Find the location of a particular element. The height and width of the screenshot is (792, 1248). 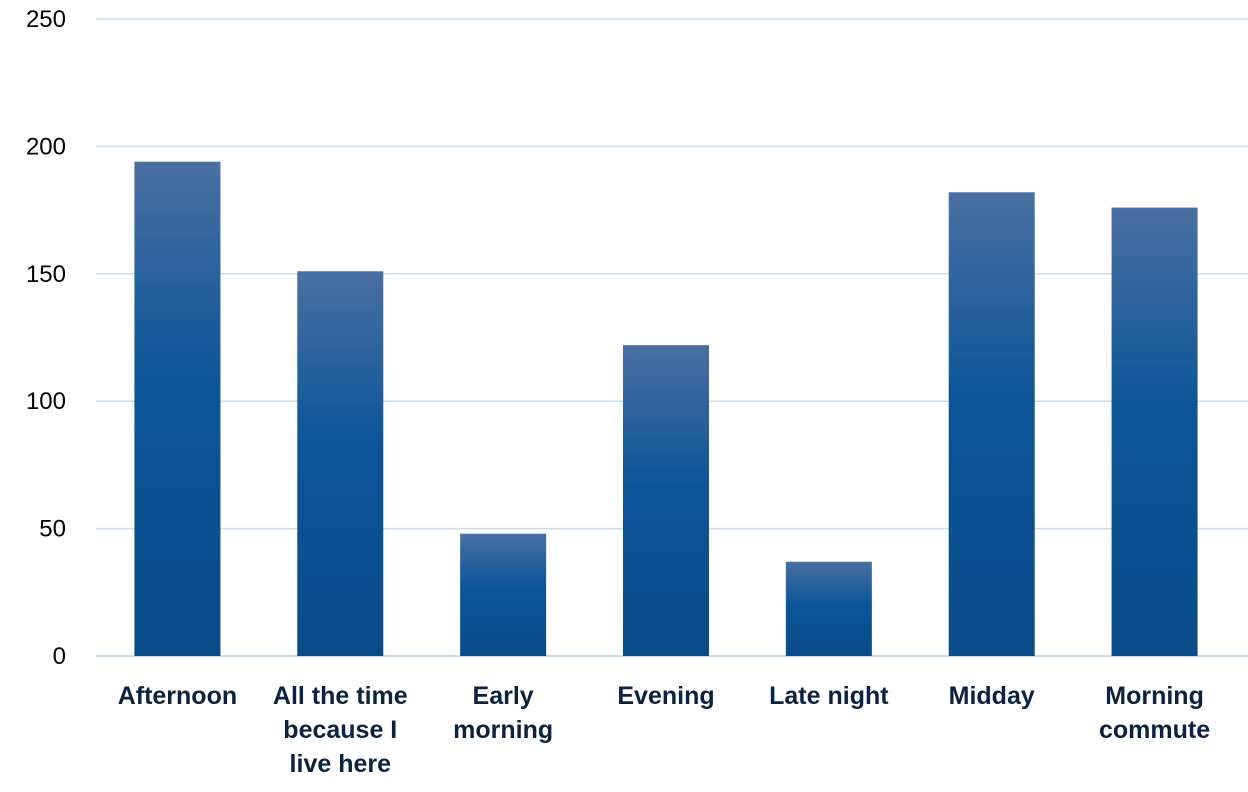

y-tick-label: 200 is located at coordinates (46, 146).